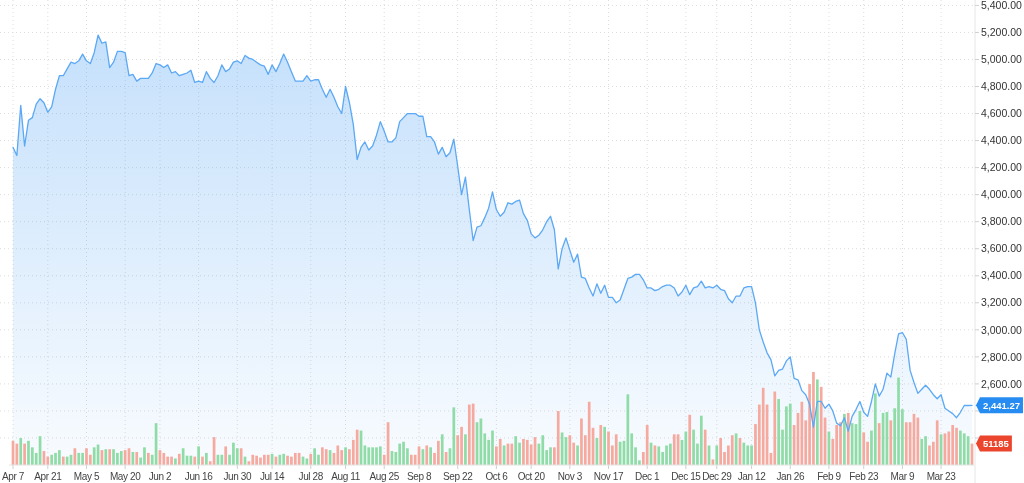 The width and height of the screenshot is (1024, 483). Describe the element at coordinates (311, 476) in the screenshot. I see `x-tick-label: Jul 28` at that location.